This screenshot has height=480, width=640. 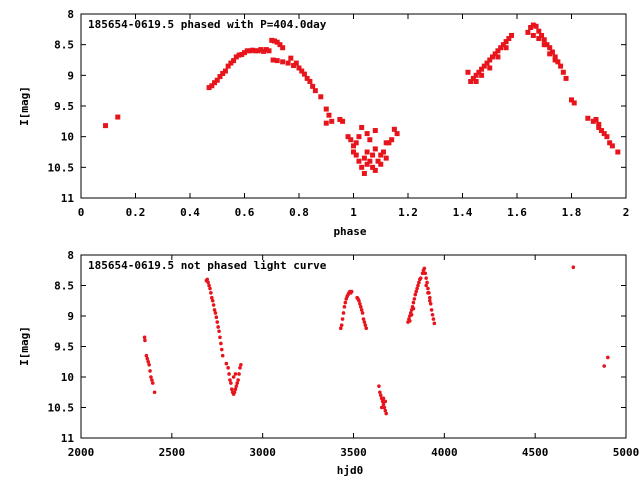 What do you see at coordinates (353, 452) in the screenshot?
I see `unphased-x-tick-label: 3500` at bounding box center [353, 452].